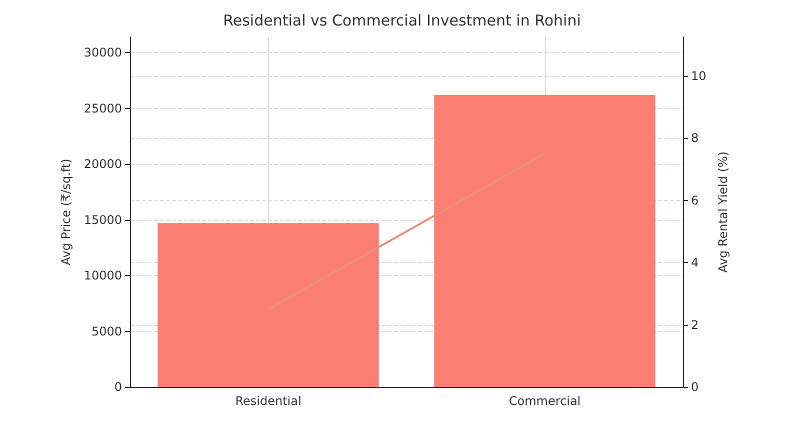  What do you see at coordinates (103, 164) in the screenshot?
I see `y-tick-label: 20000` at bounding box center [103, 164].